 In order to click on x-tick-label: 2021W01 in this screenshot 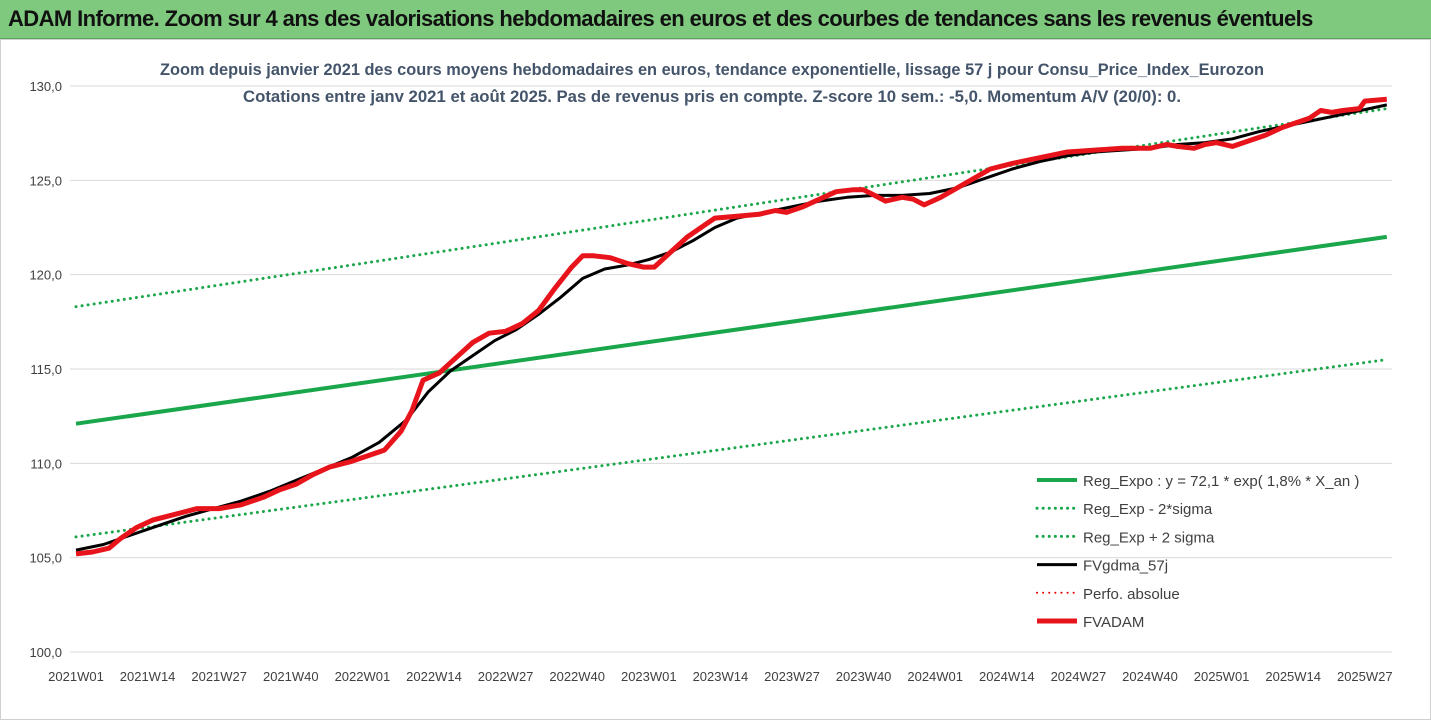, I will do `click(76, 676)`.